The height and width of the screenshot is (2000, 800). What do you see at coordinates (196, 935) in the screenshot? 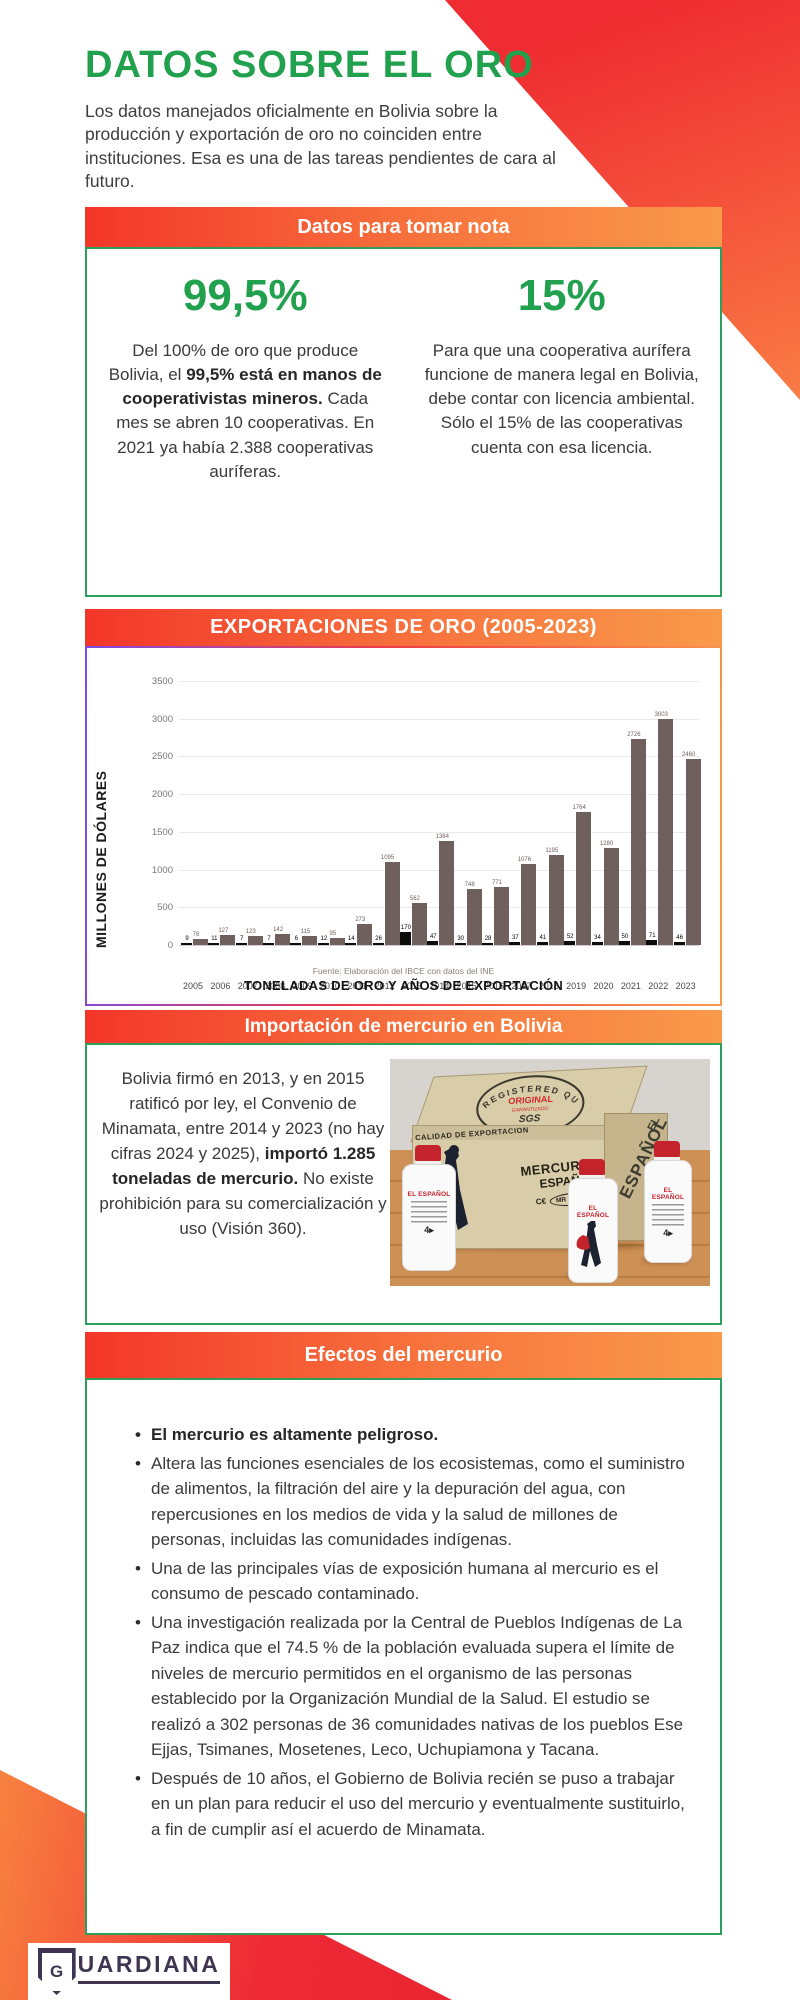
I see `bar-dolares-label: 78` at bounding box center [196, 935].